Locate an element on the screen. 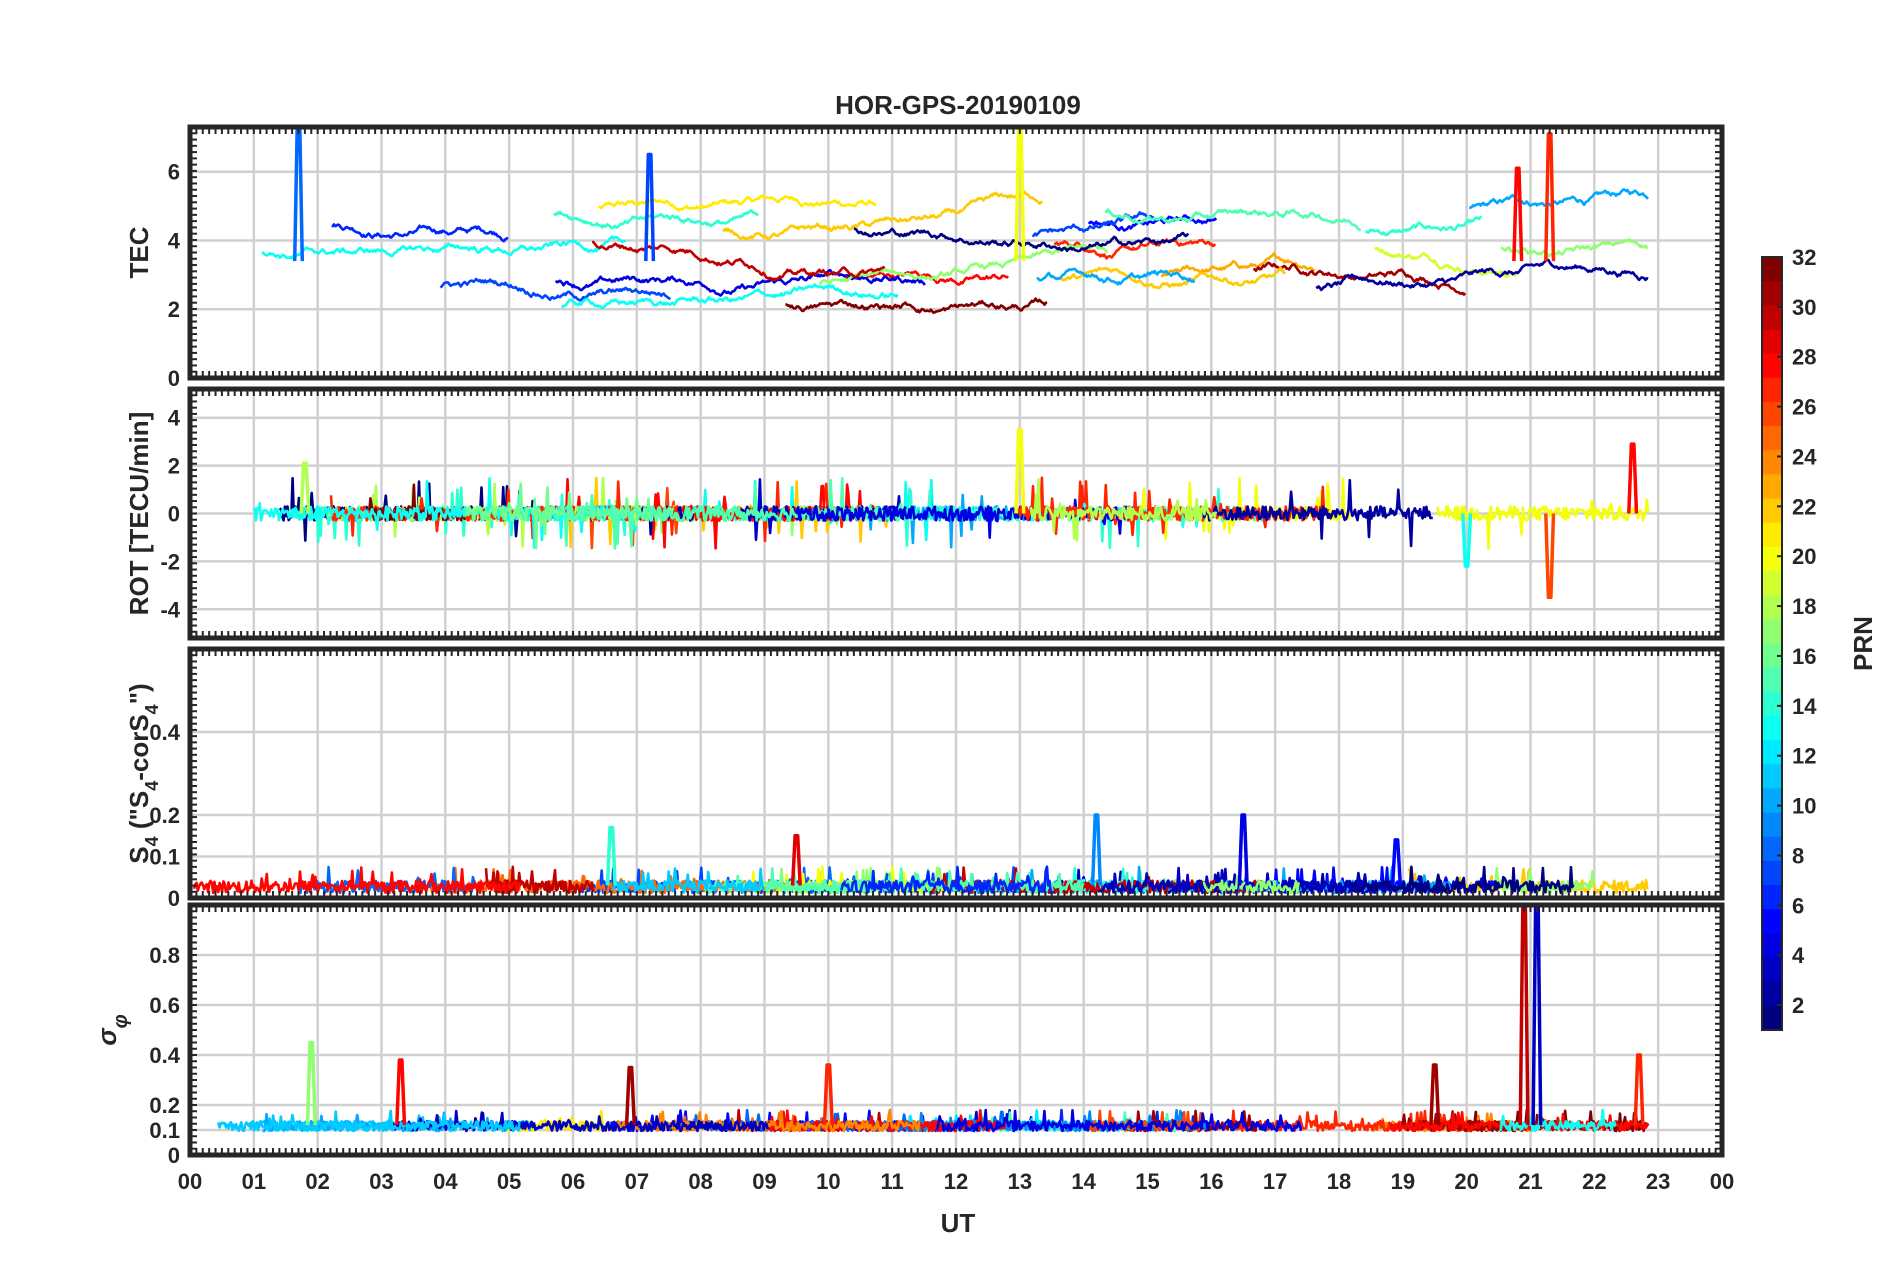 The height and width of the screenshot is (1272, 1902). x-tick-label: 17 is located at coordinates (1275, 1181).